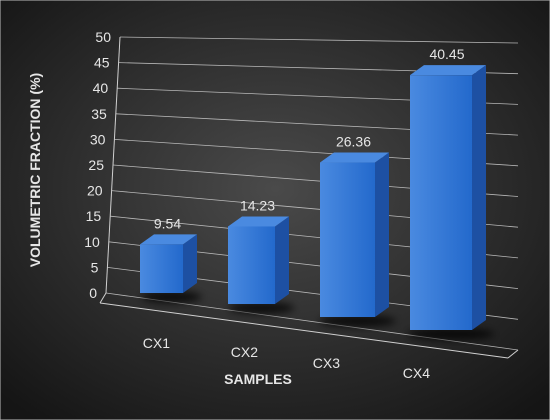 The width and height of the screenshot is (550, 420). What do you see at coordinates (353, 142) in the screenshot?
I see `data-label: 26.36` at bounding box center [353, 142].